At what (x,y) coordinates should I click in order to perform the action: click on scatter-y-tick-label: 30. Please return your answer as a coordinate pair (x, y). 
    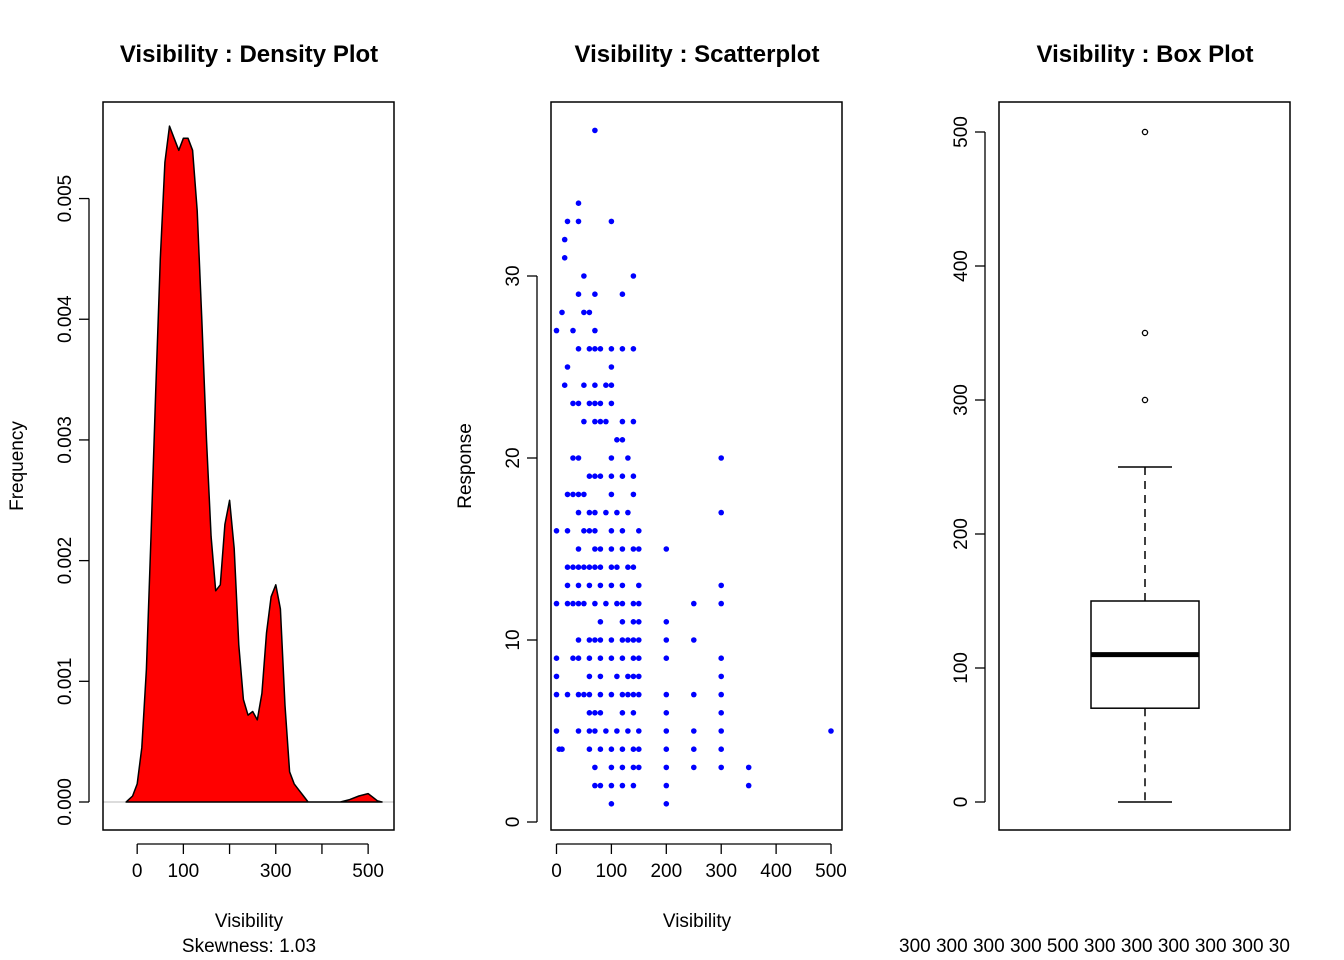
    Looking at the image, I should click on (513, 275).